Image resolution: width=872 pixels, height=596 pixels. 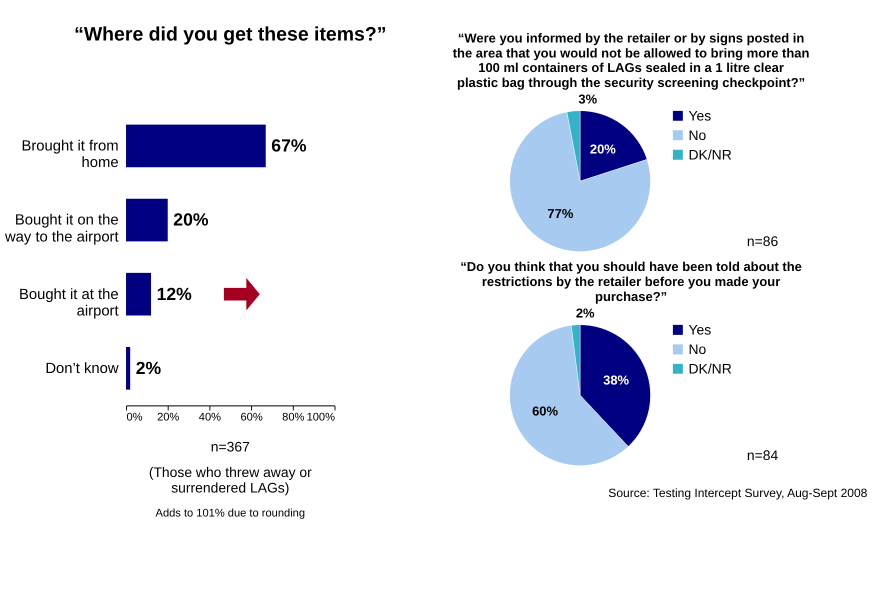 What do you see at coordinates (68, 303) in the screenshot?
I see `y-tick-label: Bought it at the airport` at bounding box center [68, 303].